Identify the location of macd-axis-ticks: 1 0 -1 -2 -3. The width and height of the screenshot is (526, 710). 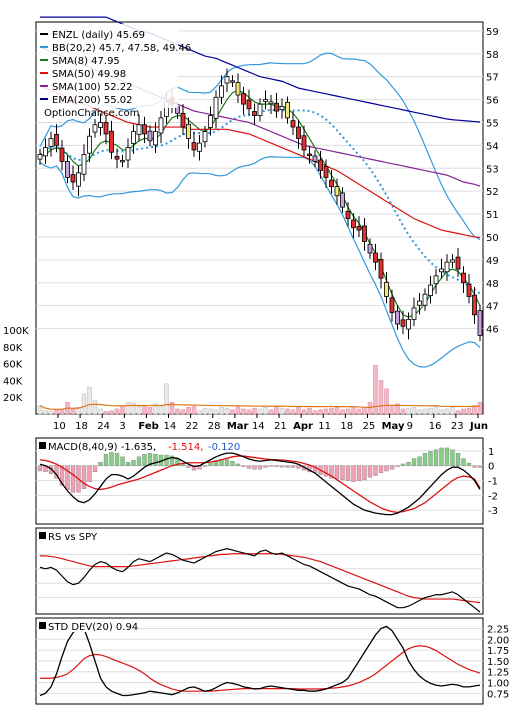
(493, 482).